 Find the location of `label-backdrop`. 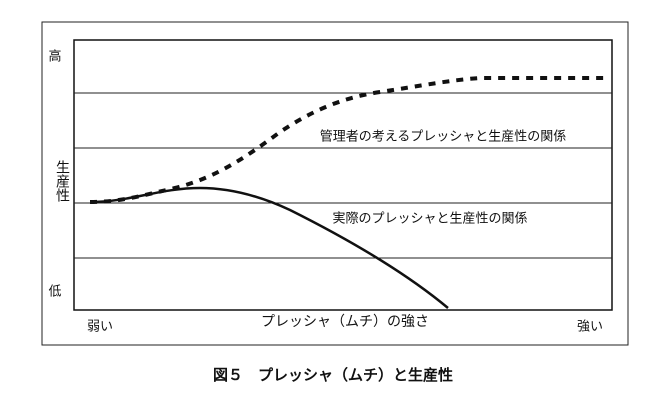

label-backdrop is located at coordinates (442, 137).